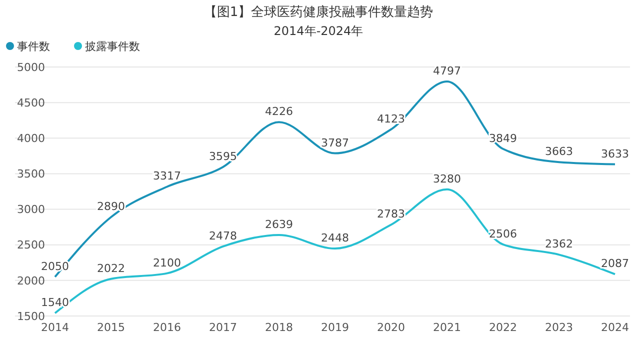 The height and width of the screenshot is (337, 637). Describe the element at coordinates (111, 268) in the screenshot. I see `data-label: 2022` at that location.